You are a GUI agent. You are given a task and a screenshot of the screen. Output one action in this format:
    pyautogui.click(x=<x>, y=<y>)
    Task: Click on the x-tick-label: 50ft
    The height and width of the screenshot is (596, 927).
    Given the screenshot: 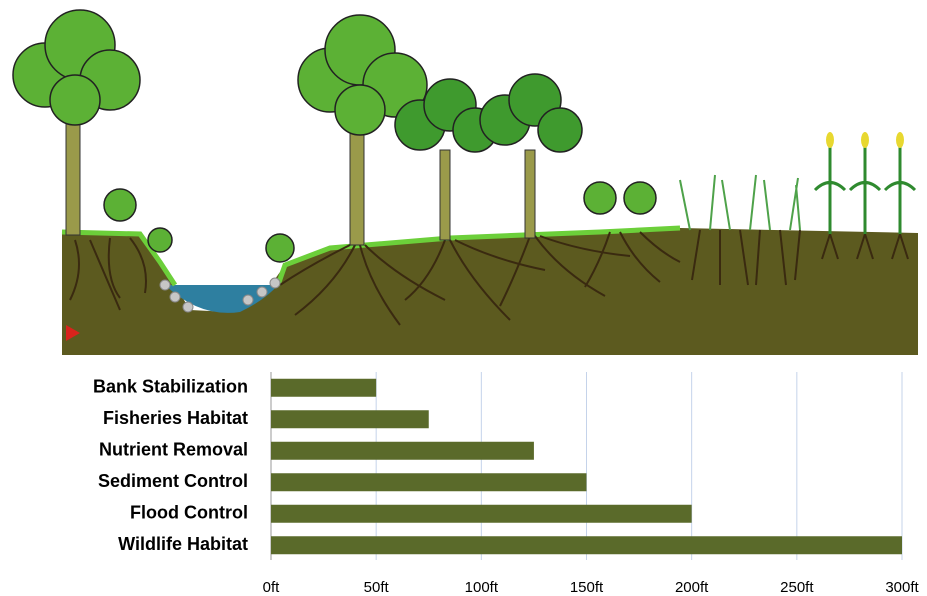 What is the action you would take?
    pyautogui.click(x=377, y=587)
    